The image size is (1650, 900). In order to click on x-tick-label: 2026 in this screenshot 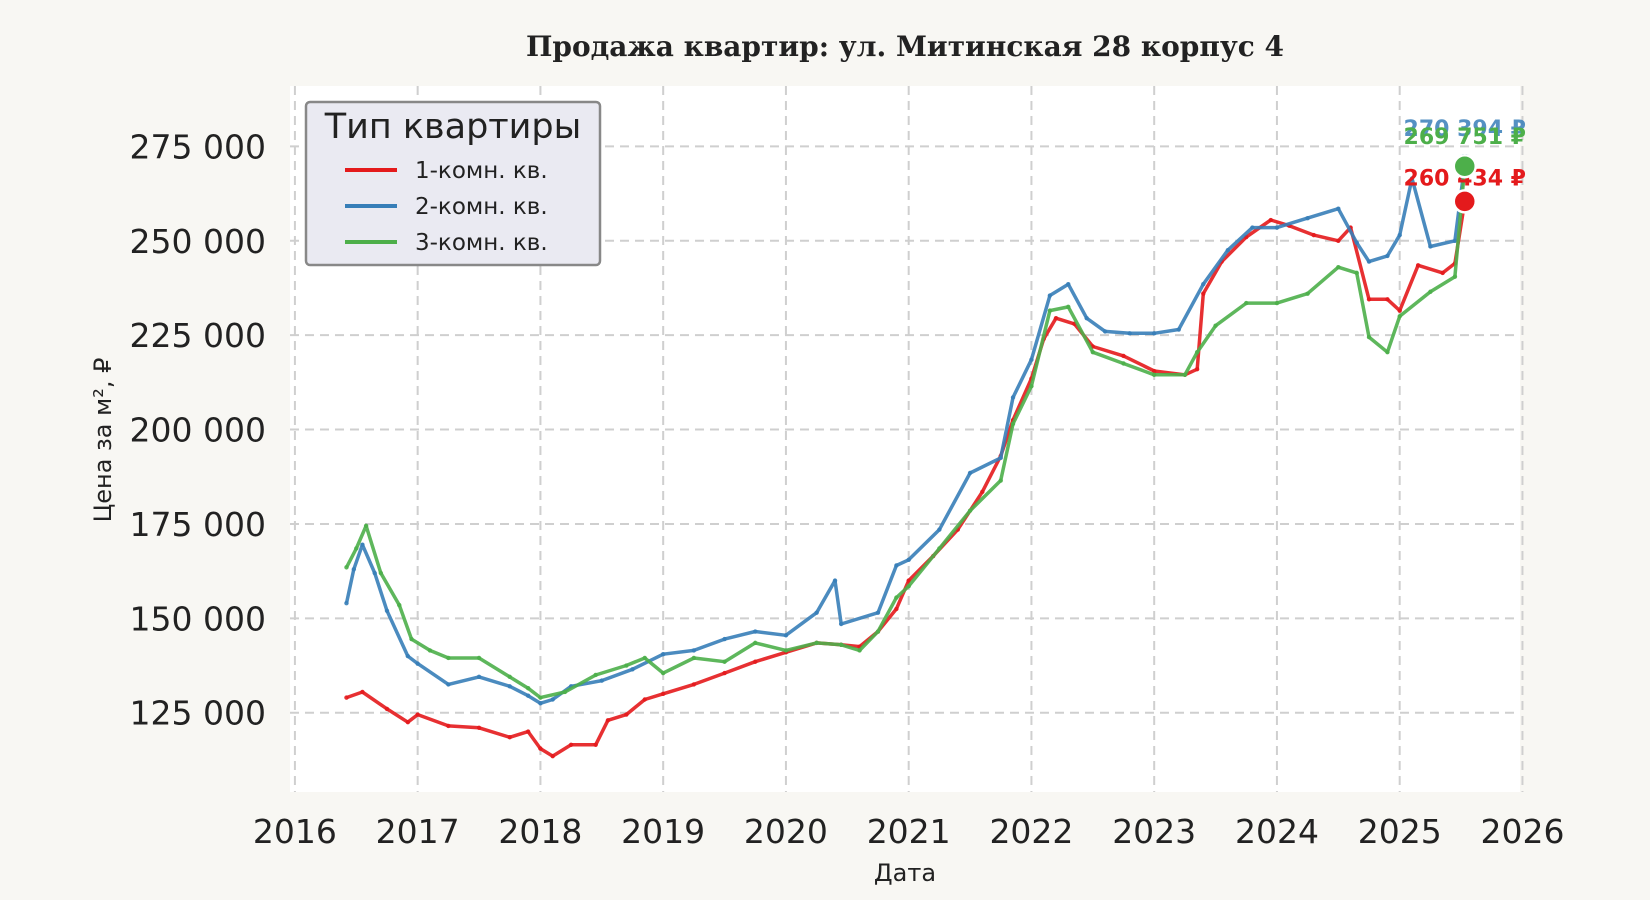, I will do `click(1522, 831)`.